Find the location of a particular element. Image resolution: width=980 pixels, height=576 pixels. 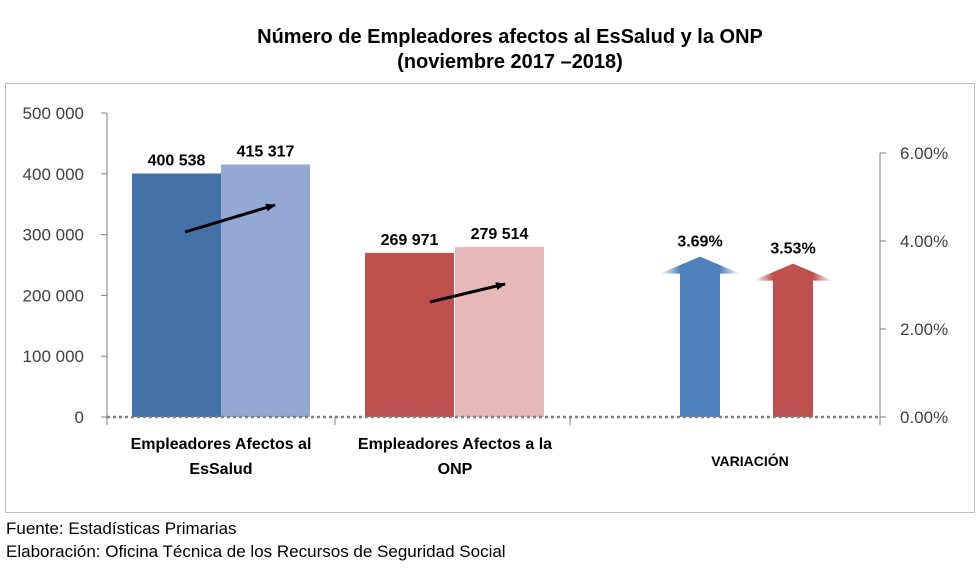

y-right-tick-label: 6.00% is located at coordinates (924, 153).